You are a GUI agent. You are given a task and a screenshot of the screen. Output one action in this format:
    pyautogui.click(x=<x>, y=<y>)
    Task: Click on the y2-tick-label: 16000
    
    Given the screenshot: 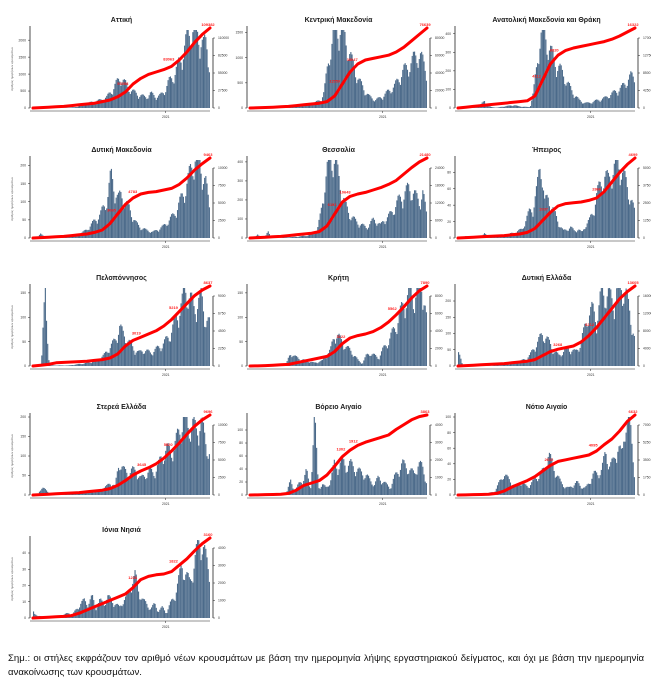 What is the action you would take?
    pyautogui.click(x=647, y=296)
    